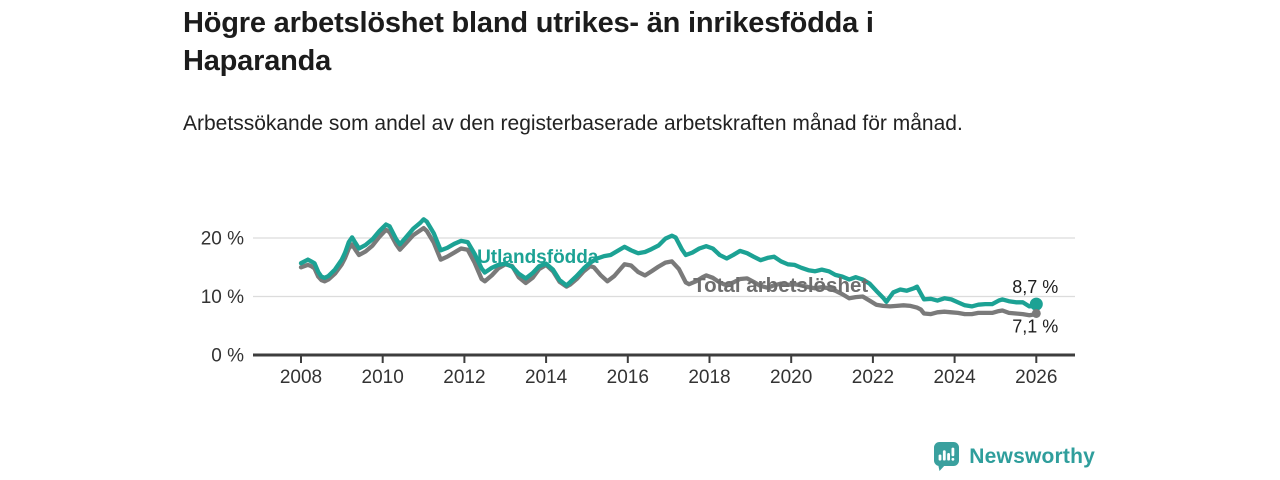 The width and height of the screenshot is (1280, 480). I want to click on x-tick-label: 2010, so click(383, 377).